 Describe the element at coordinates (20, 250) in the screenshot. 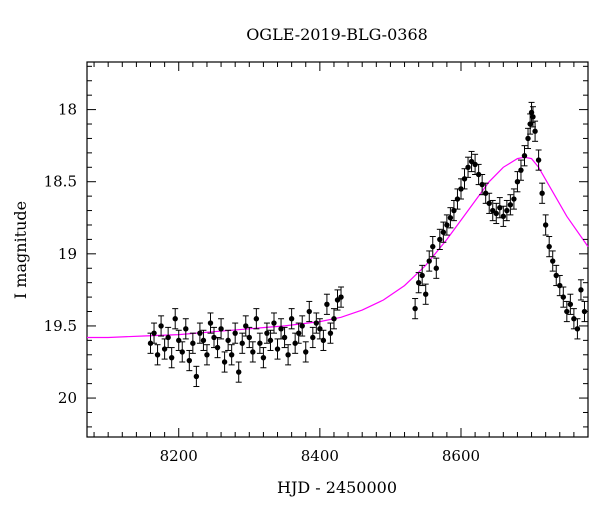

I see `y-axis-label: I magnitude` at that location.